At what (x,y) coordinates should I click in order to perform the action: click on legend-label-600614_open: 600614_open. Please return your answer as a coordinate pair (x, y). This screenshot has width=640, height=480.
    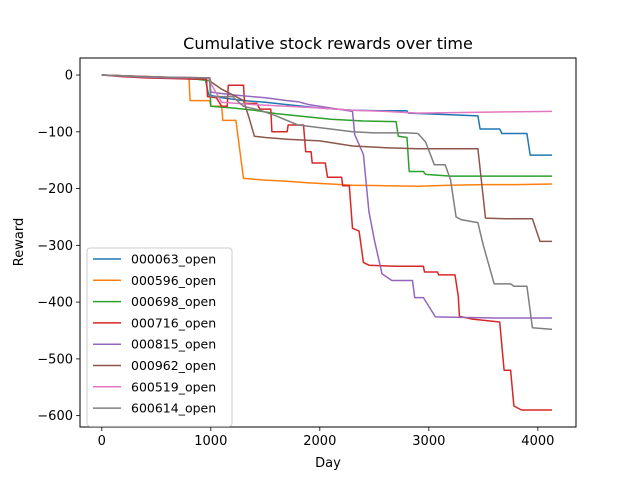
    Looking at the image, I should click on (173, 408).